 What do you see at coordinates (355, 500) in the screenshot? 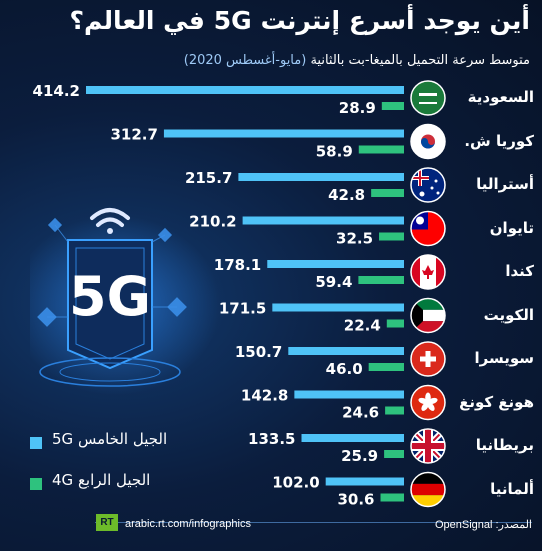
I see `value-label-4g: 30.6` at bounding box center [355, 500].